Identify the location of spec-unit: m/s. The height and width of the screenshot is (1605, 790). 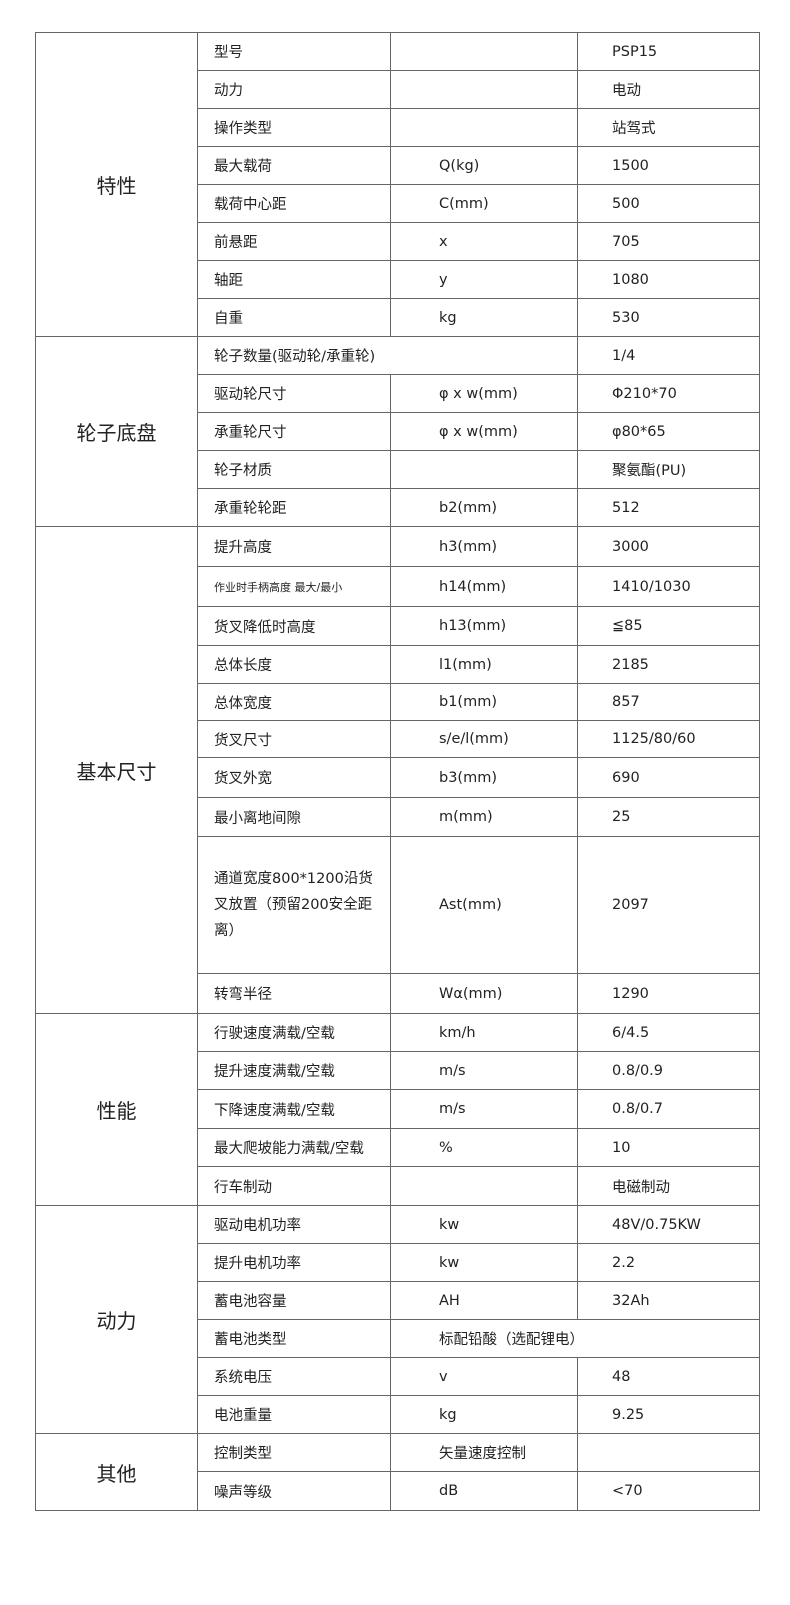
(484, 1109).